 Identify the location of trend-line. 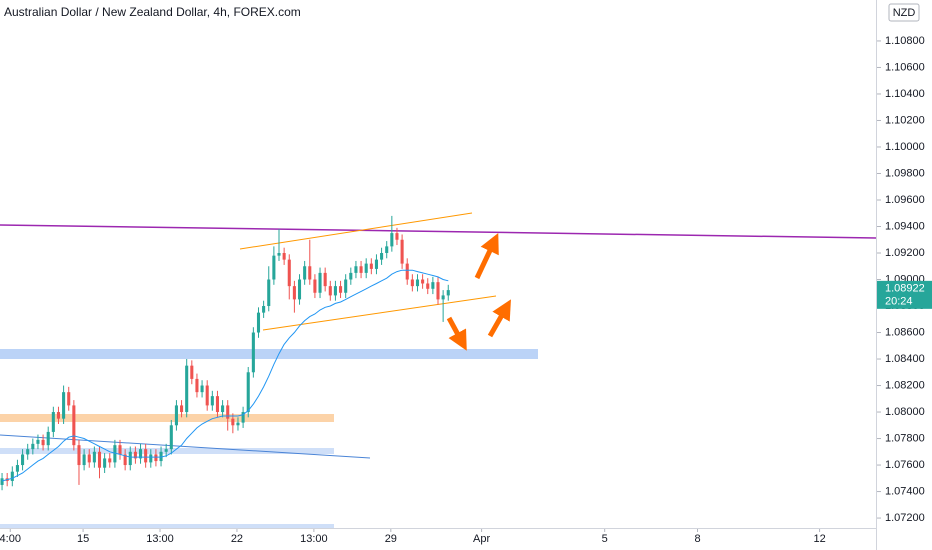
(185, 446).